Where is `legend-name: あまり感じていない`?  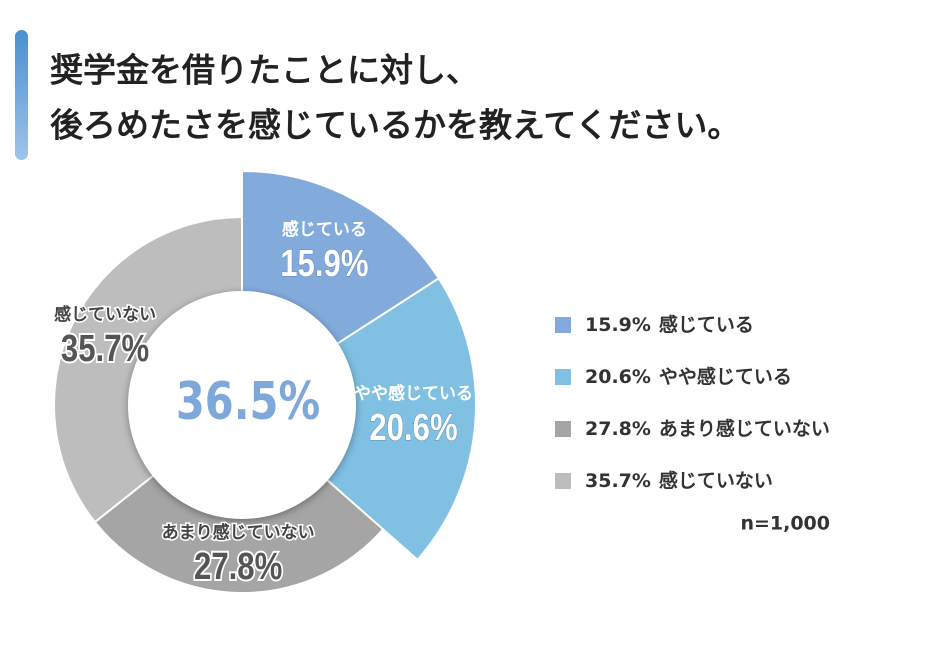
legend-name: あまり感じていない is located at coordinates (744, 428).